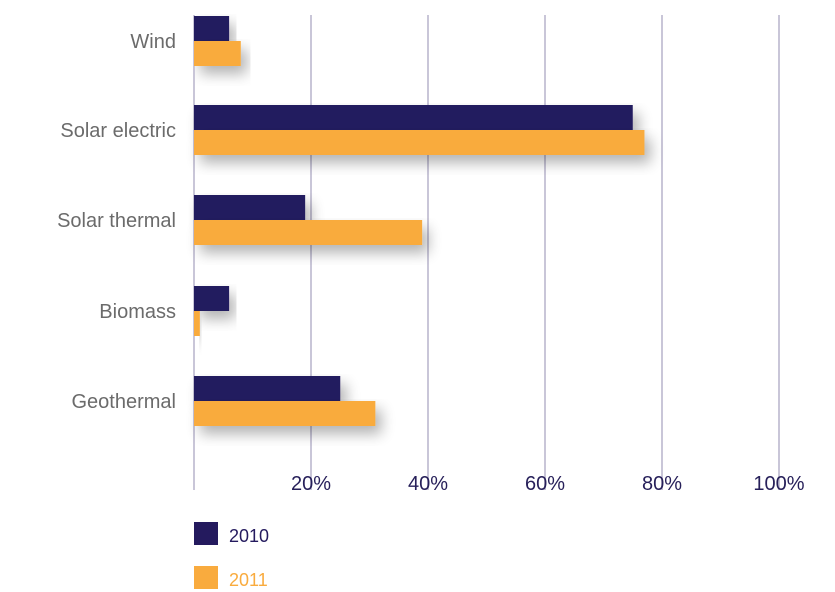 The height and width of the screenshot is (592, 835). I want to click on x-tick-label: 40%, so click(428, 484).